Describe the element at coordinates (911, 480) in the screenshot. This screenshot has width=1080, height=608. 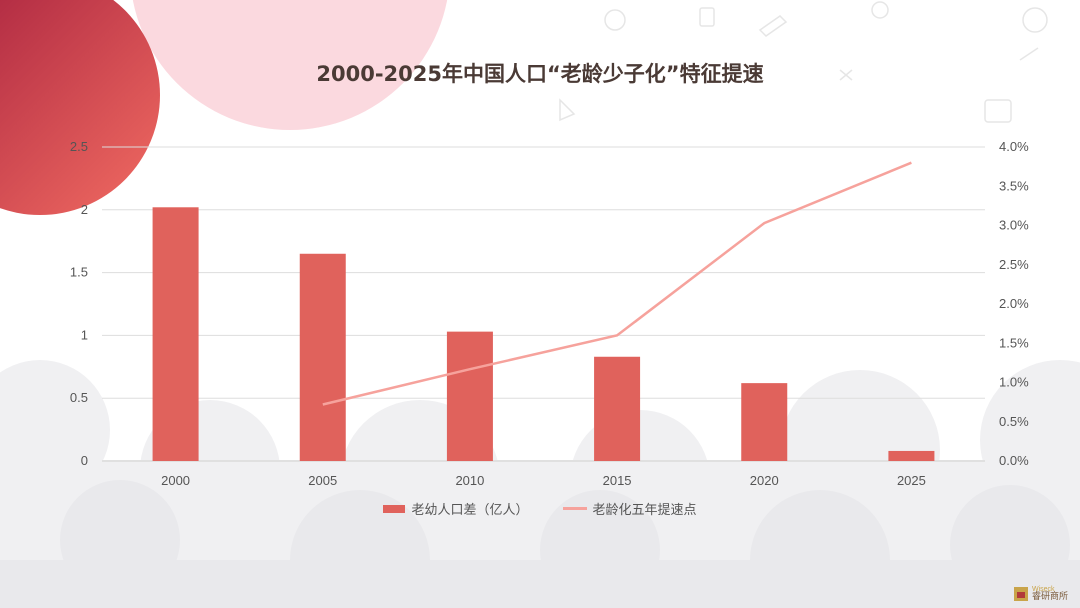
I see `x-axis-tick-label: 2025` at that location.